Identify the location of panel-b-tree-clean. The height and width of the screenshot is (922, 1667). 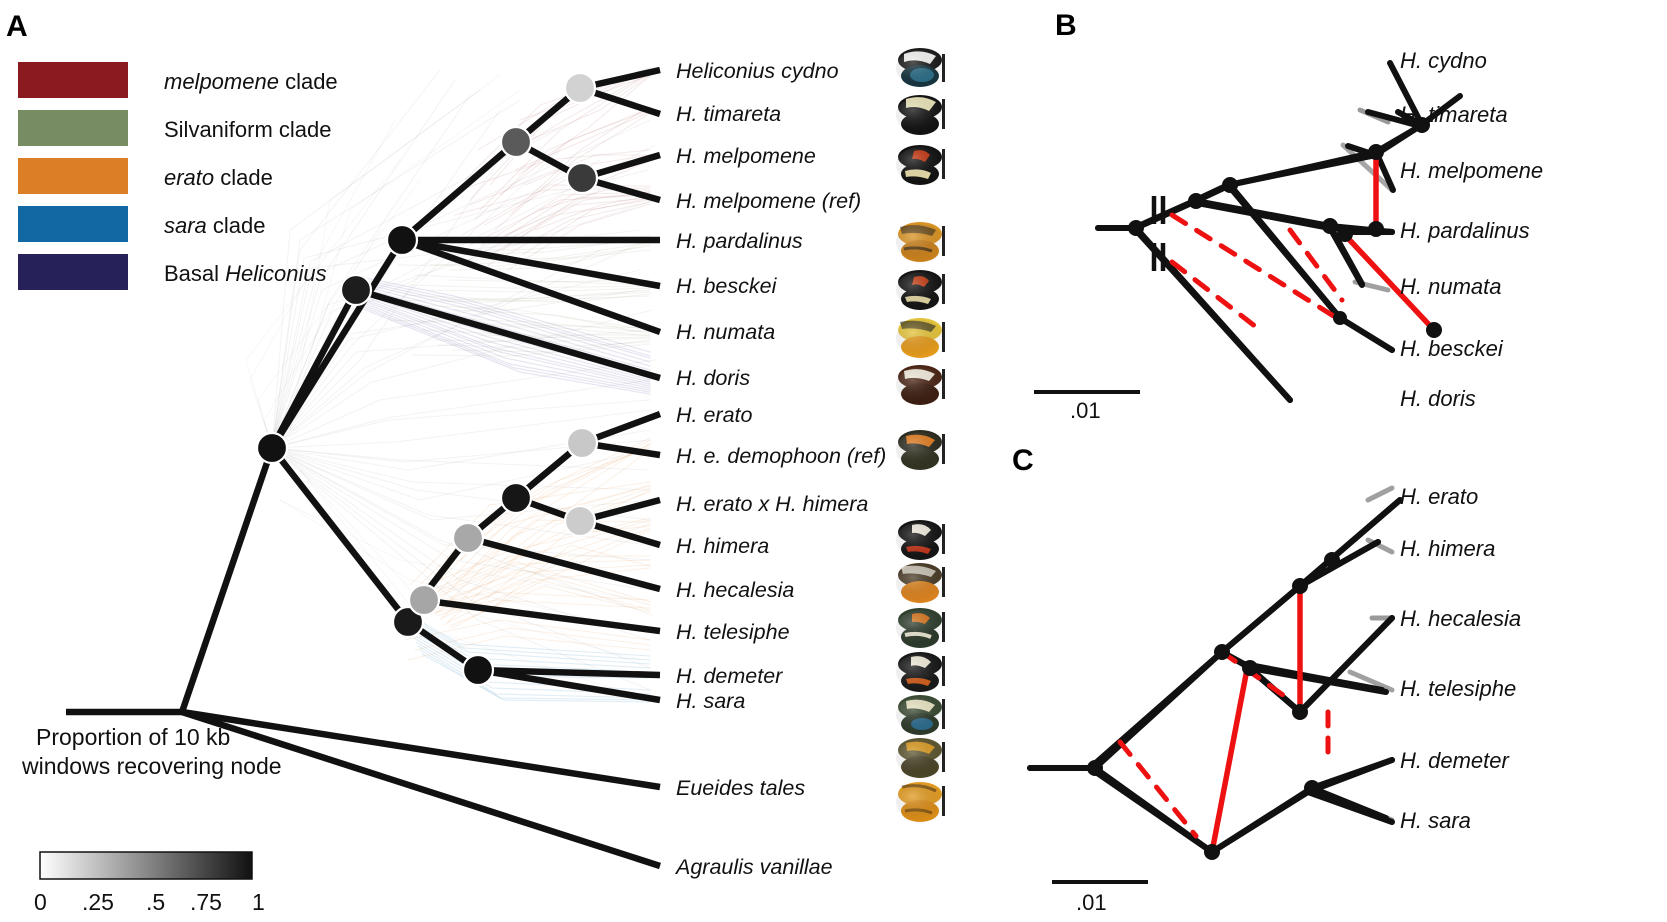
(1260, 231).